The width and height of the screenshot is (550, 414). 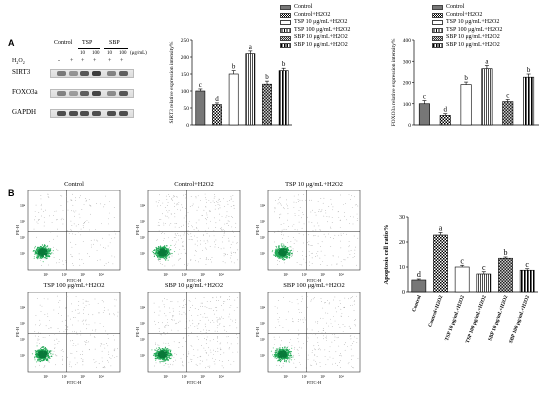 I want to click on x-category-label: TSP 100 μg/mL+H2O2, so click(x=476, y=319).